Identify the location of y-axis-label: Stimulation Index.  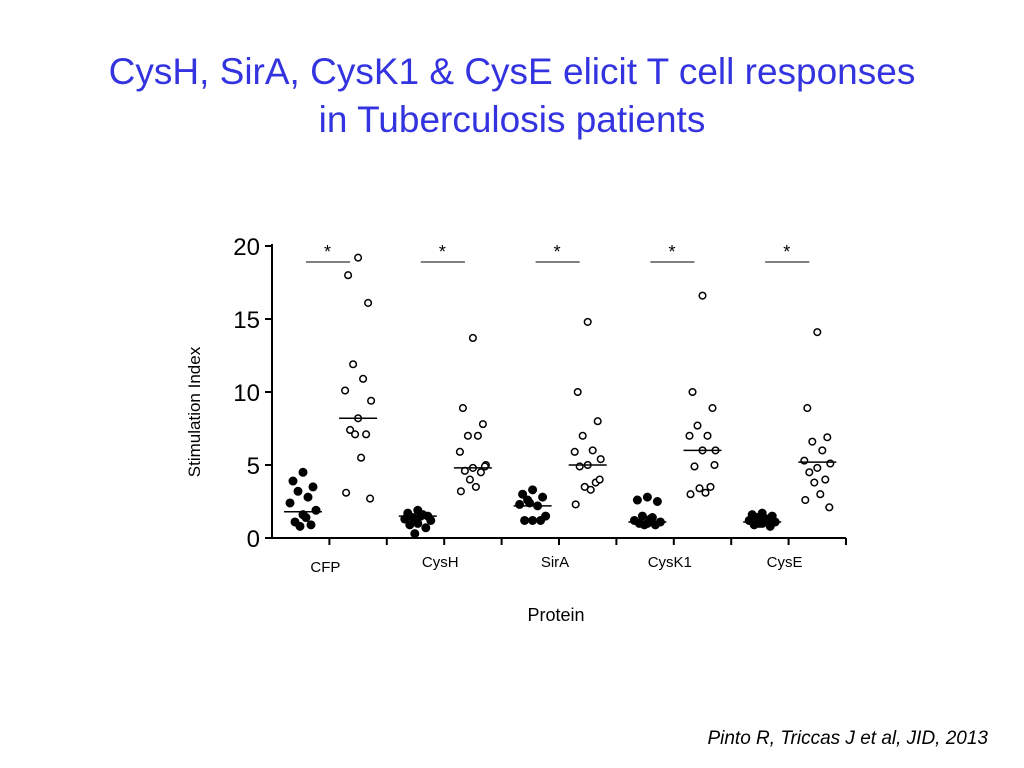
(194, 411).